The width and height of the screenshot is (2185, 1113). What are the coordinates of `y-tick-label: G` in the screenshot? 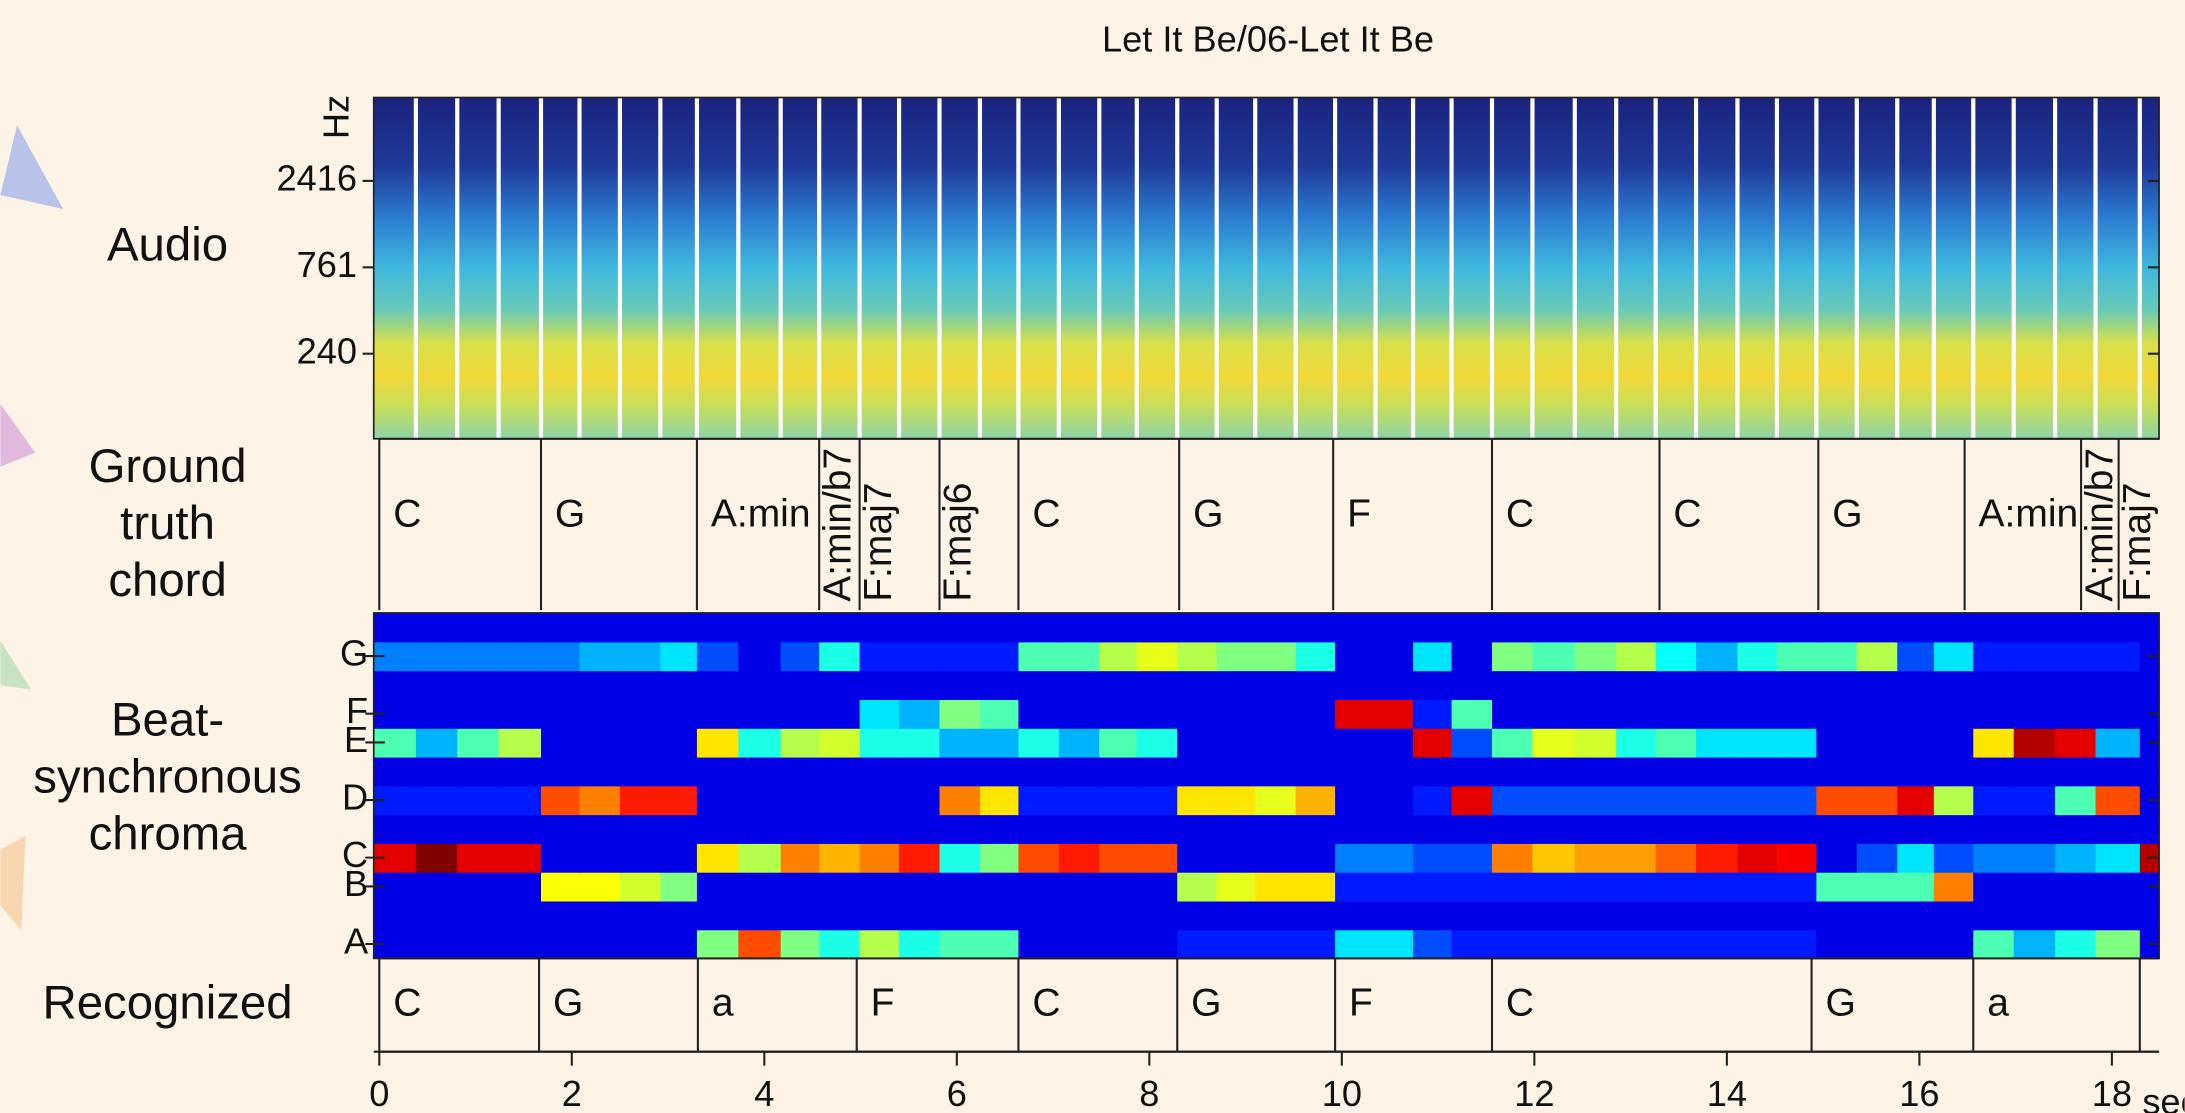 It's located at (354, 653).